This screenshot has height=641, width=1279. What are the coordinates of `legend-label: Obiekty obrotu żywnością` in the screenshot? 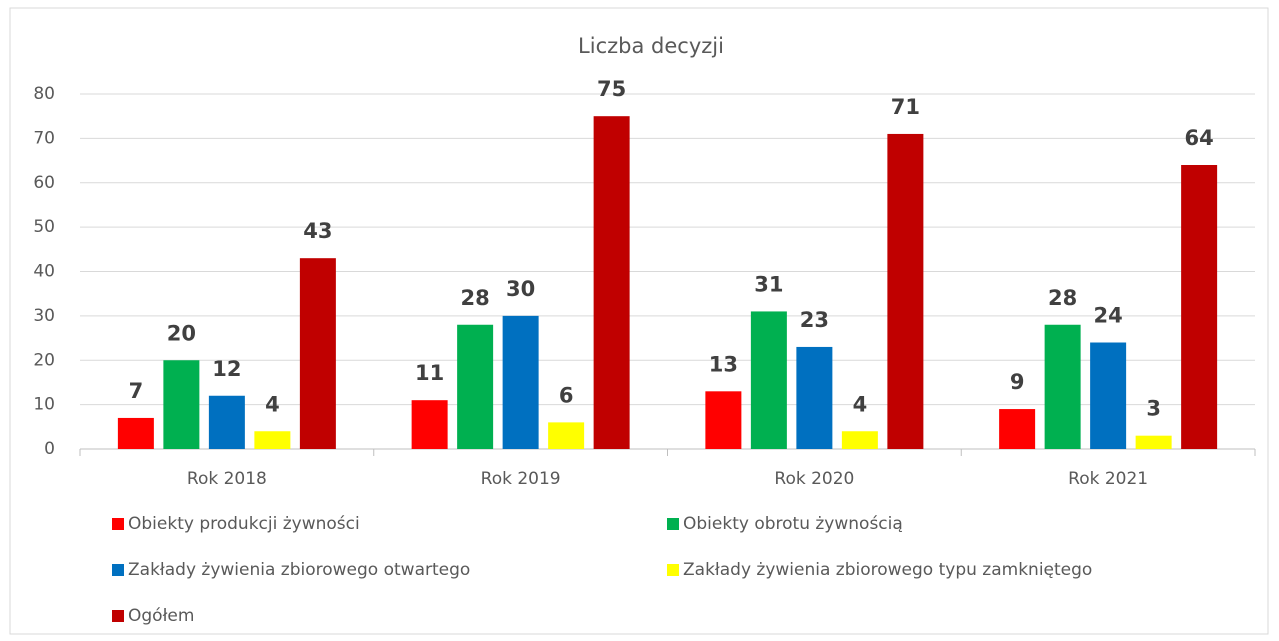 It's located at (793, 524).